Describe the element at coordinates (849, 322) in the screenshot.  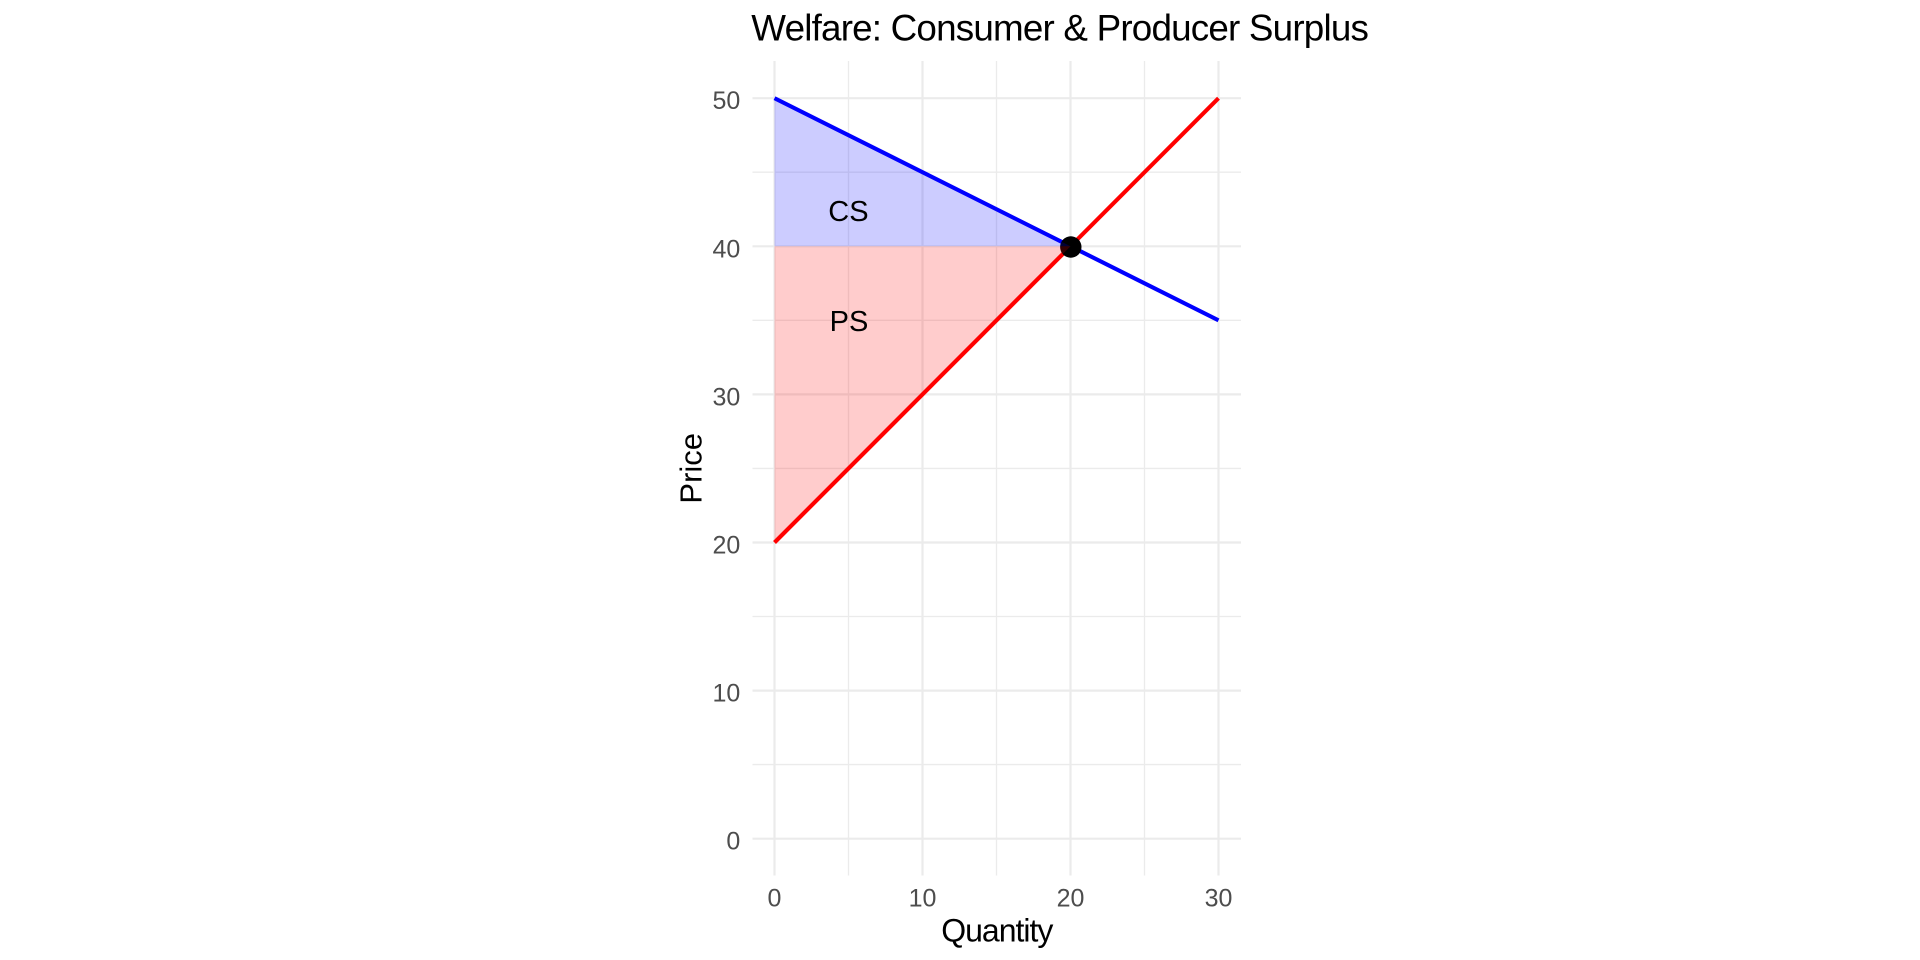
I see `svg-text: PS` at that location.